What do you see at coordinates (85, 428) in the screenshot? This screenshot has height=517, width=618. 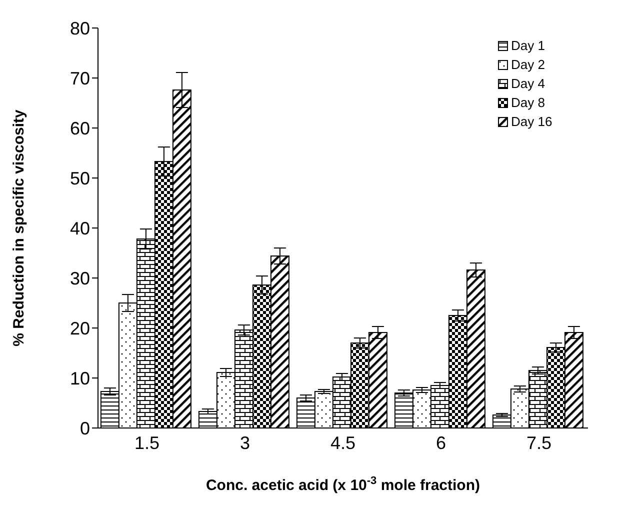 I see `y-tick-label: 0` at bounding box center [85, 428].